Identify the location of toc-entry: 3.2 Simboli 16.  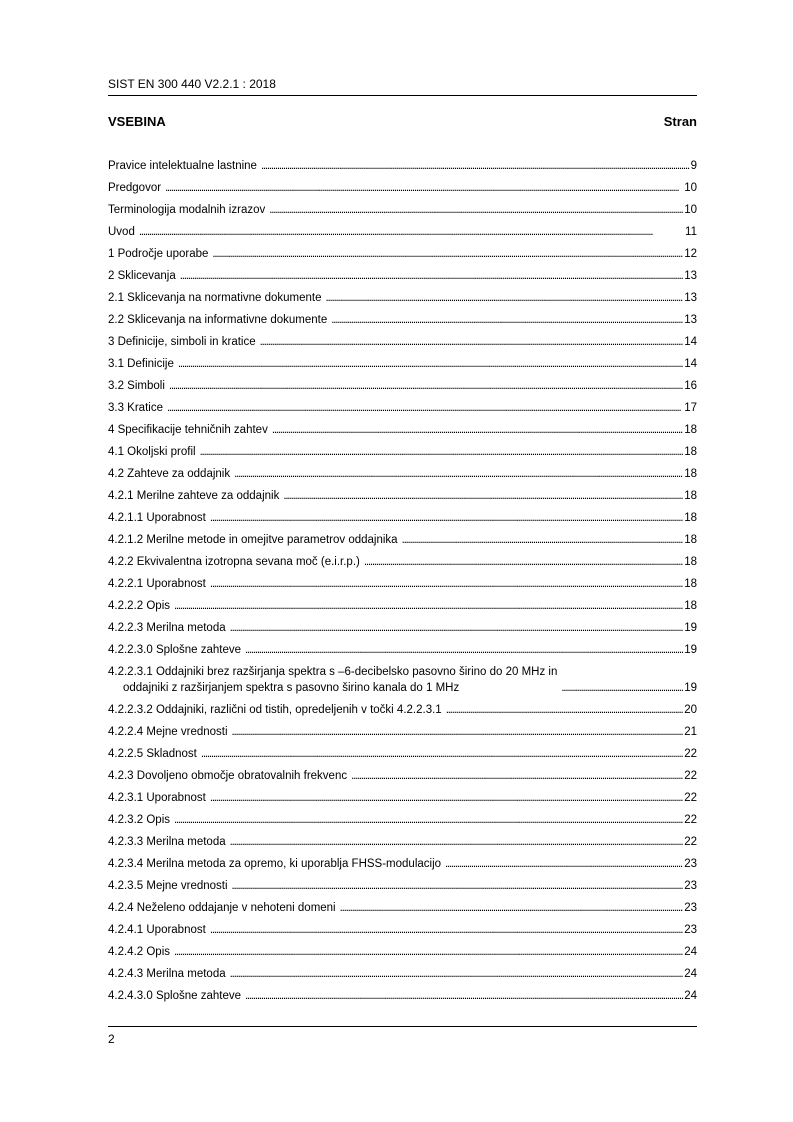
(402, 383).